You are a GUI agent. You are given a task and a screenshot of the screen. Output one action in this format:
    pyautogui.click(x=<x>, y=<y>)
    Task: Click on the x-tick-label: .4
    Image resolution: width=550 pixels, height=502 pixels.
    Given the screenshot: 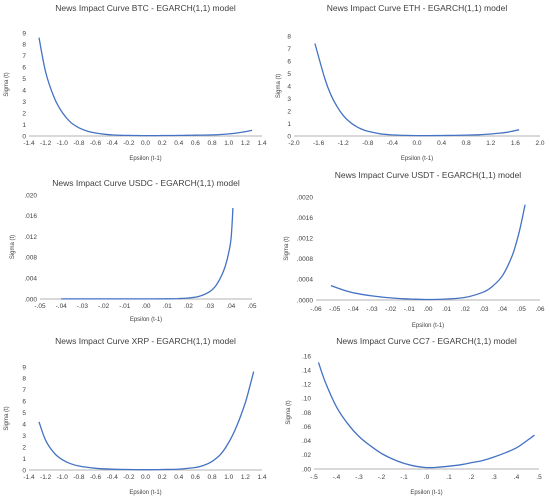 What is the action you would take?
    pyautogui.click(x=517, y=477)
    